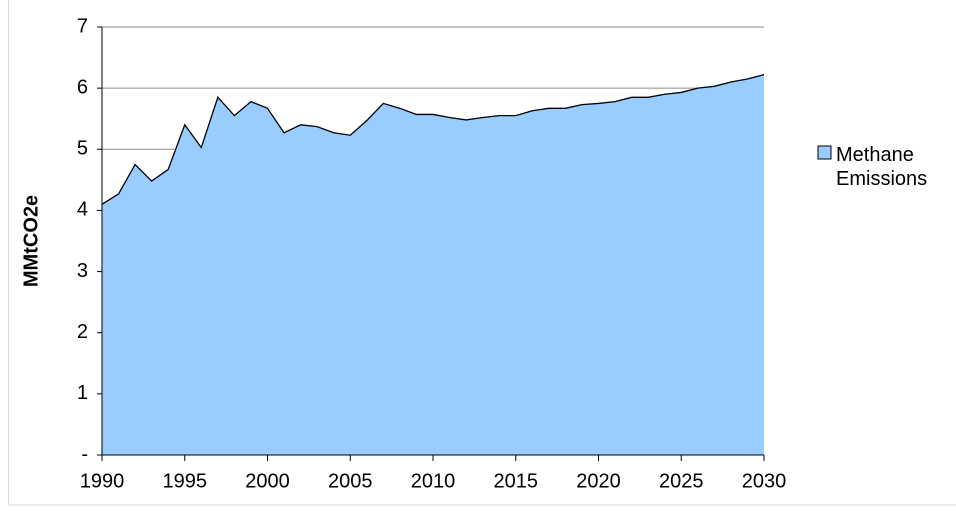 Image resolution: width=956 pixels, height=523 pixels. Describe the element at coordinates (598, 481) in the screenshot. I see `x-tick-label: 2020` at that location.